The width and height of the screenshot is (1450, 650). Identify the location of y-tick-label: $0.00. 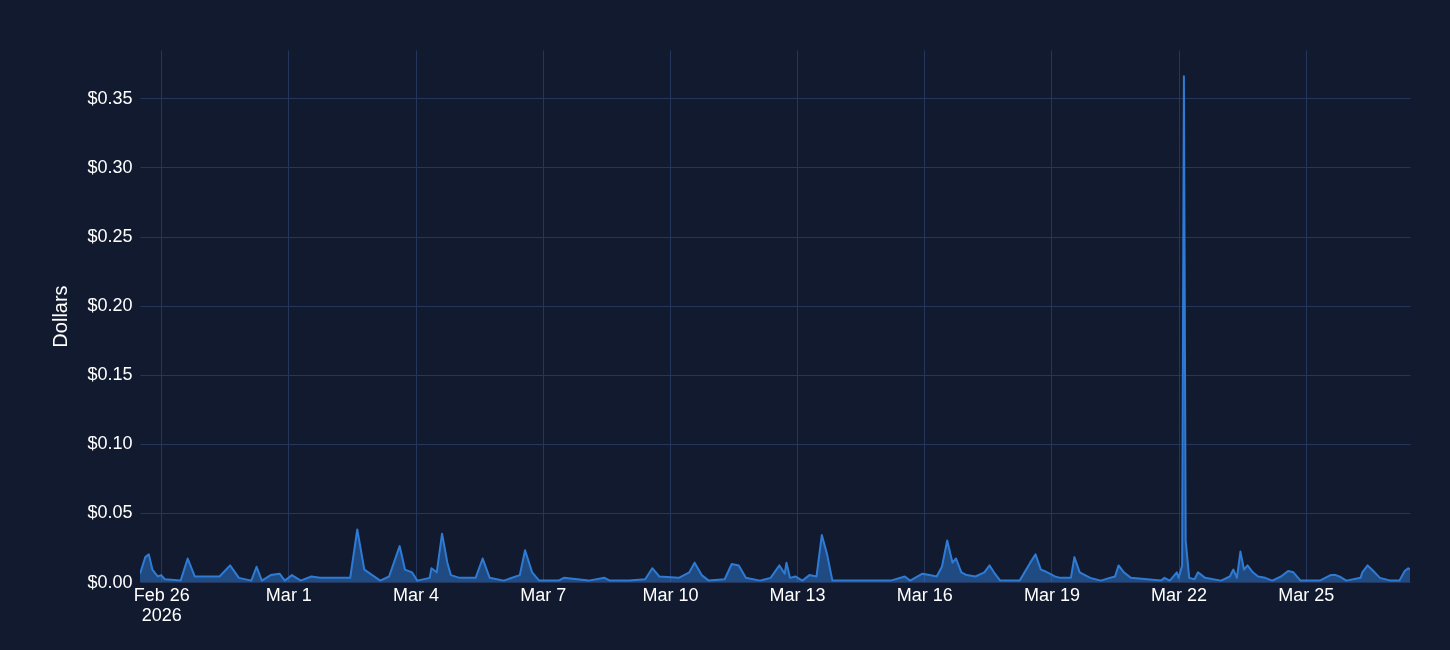
(110, 581).